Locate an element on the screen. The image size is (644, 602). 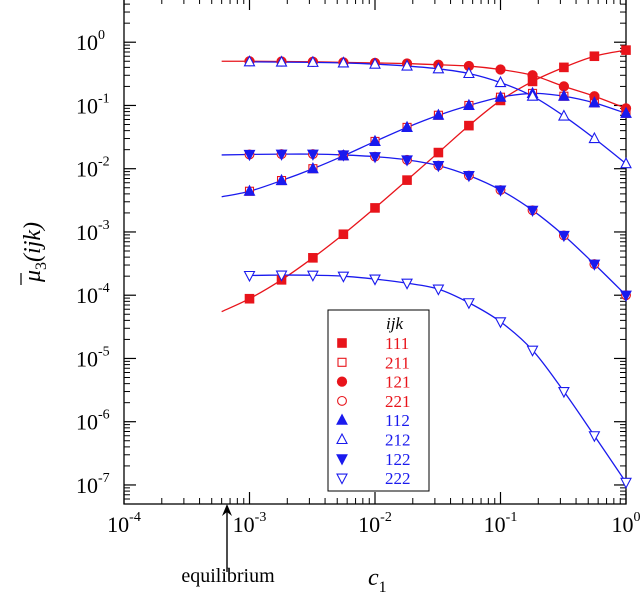
x-tick-exp: 0 is located at coordinates (637, 517).